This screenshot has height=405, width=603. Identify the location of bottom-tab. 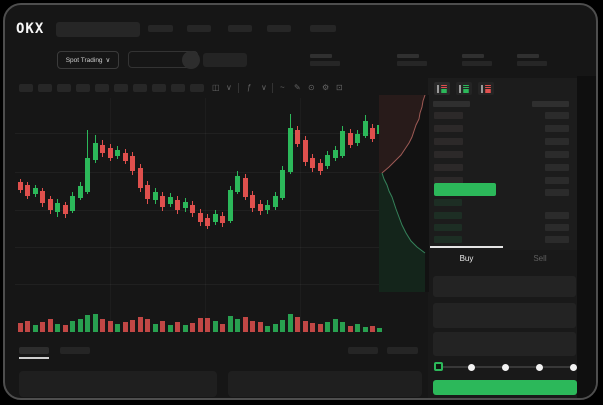
(75, 350).